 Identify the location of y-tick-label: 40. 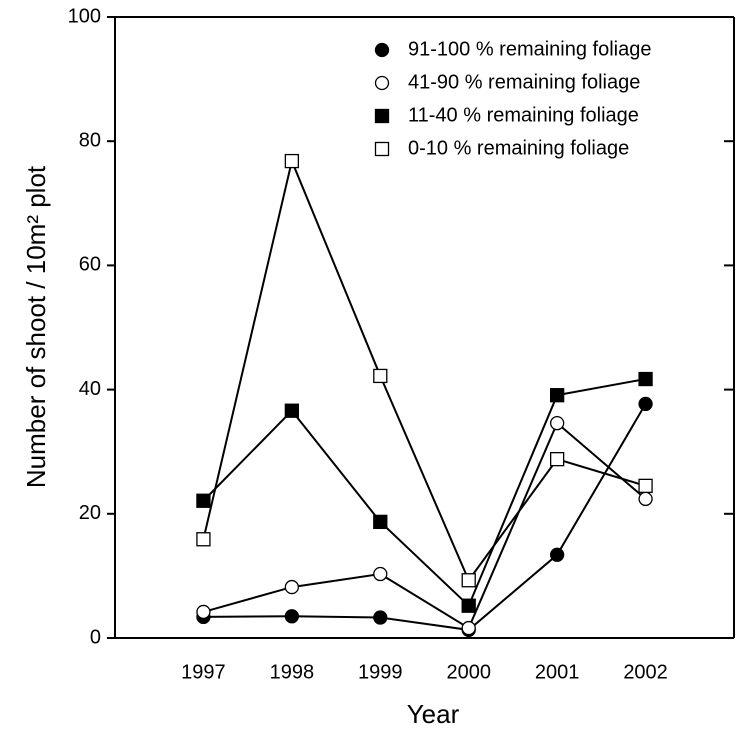
(90, 389).